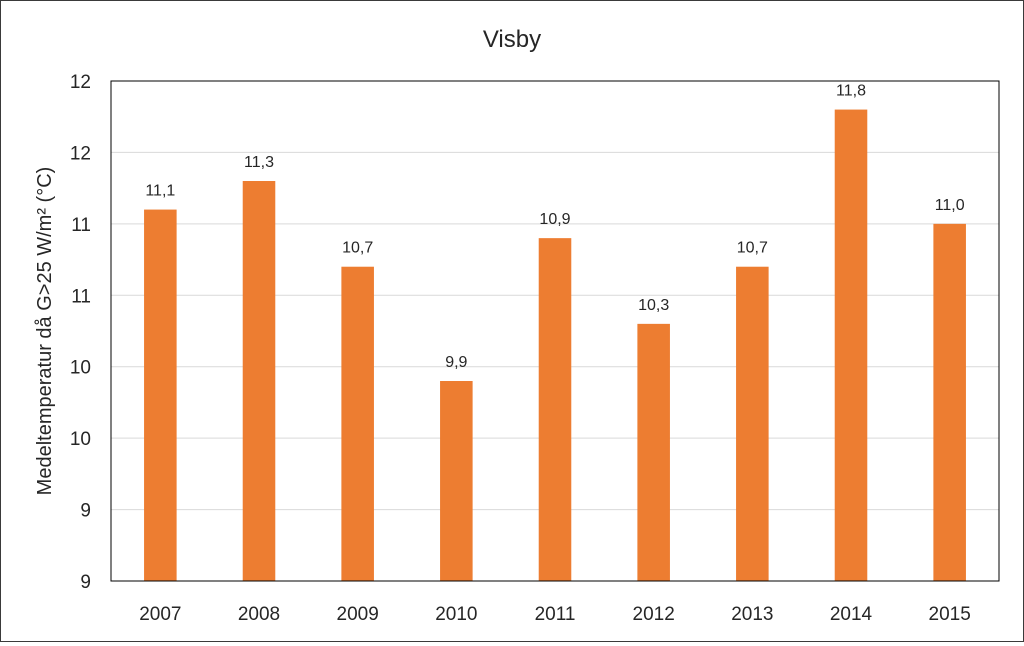  I want to click on y-axis-label: Medeltemperatur då G>25 W/m² (°C), so click(45, 331).